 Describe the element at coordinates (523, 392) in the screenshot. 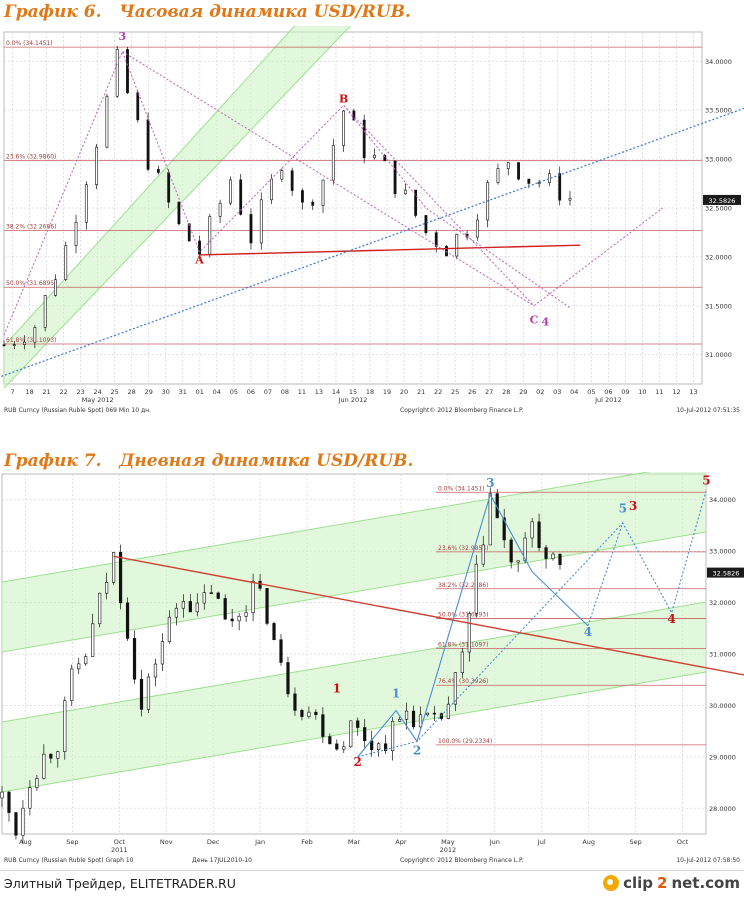

I see `x-tick-label: 29` at that location.